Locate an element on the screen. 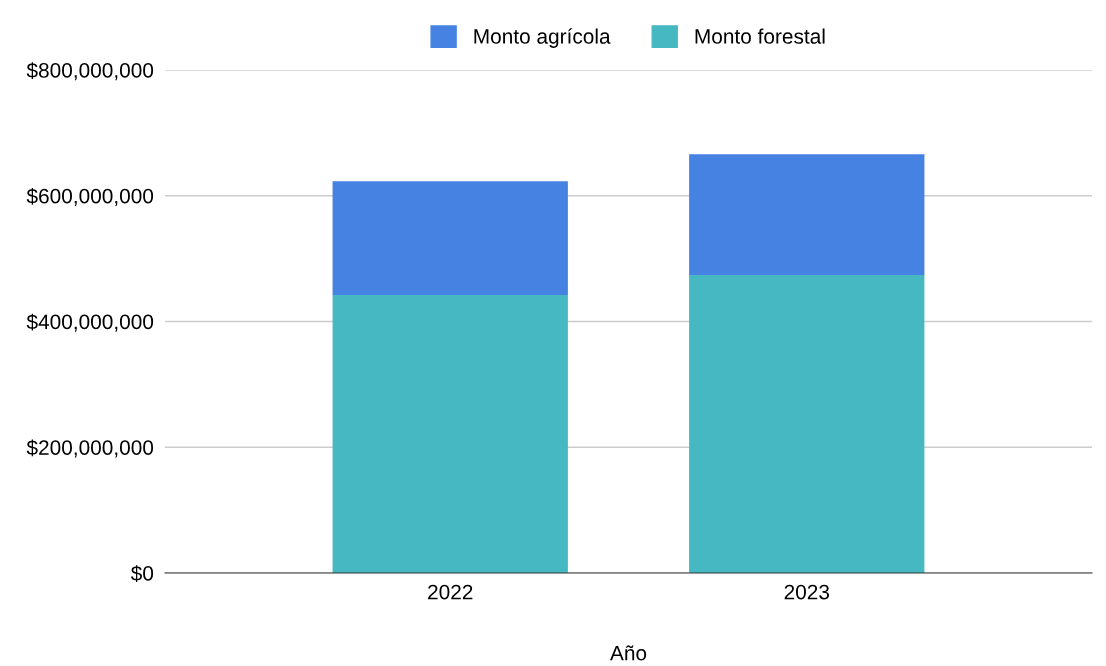 The height and width of the screenshot is (666, 1106). x-tick-label: 2022 is located at coordinates (450, 592).